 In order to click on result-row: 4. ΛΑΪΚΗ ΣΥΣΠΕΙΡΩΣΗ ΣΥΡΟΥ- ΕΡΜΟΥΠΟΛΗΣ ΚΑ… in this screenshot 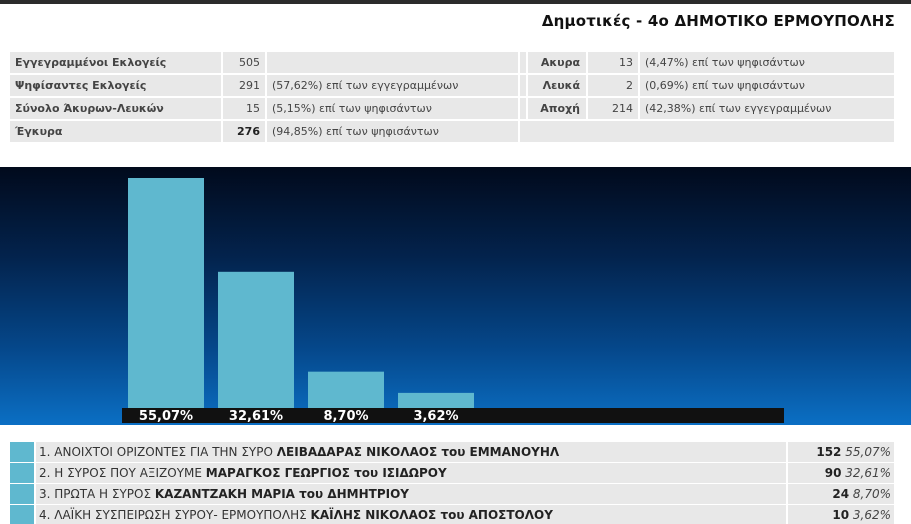, I will do `click(452, 514)`.